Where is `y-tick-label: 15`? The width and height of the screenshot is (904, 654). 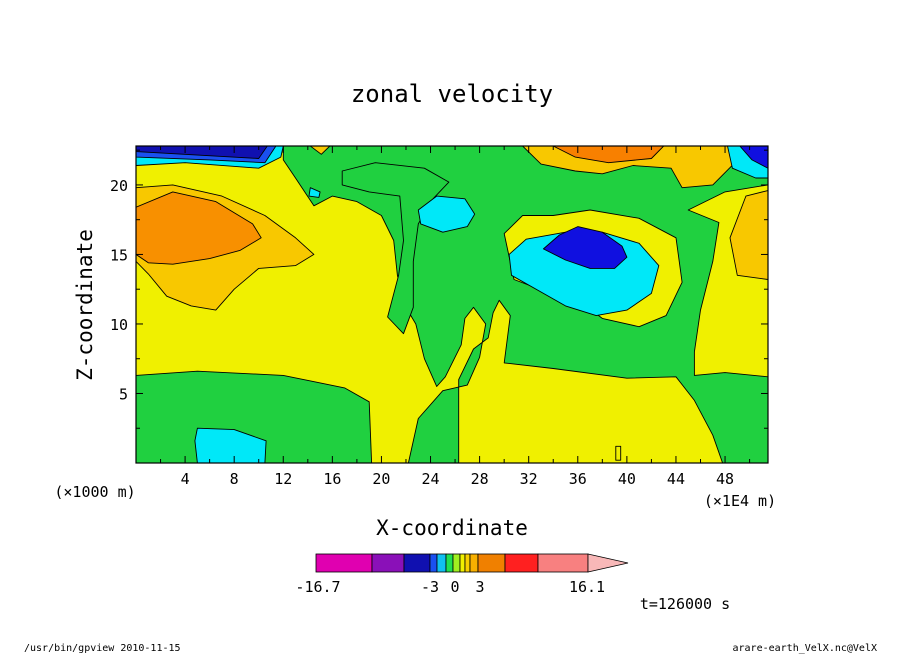 y-tick-label: 15 is located at coordinates (119, 255).